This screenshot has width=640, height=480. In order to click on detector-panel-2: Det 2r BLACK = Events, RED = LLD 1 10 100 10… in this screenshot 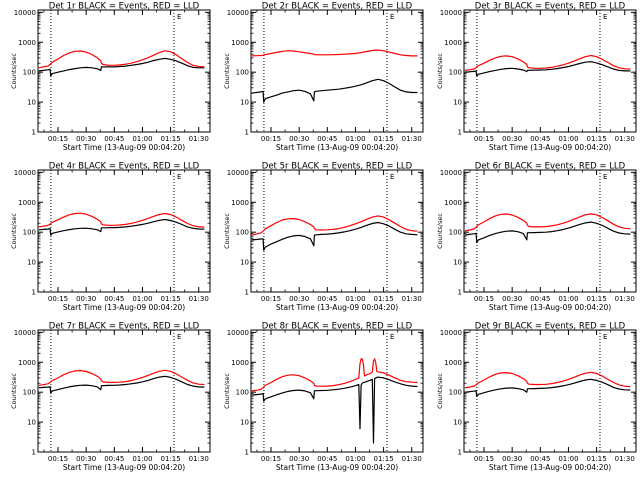, I will do `click(323, 77)`.